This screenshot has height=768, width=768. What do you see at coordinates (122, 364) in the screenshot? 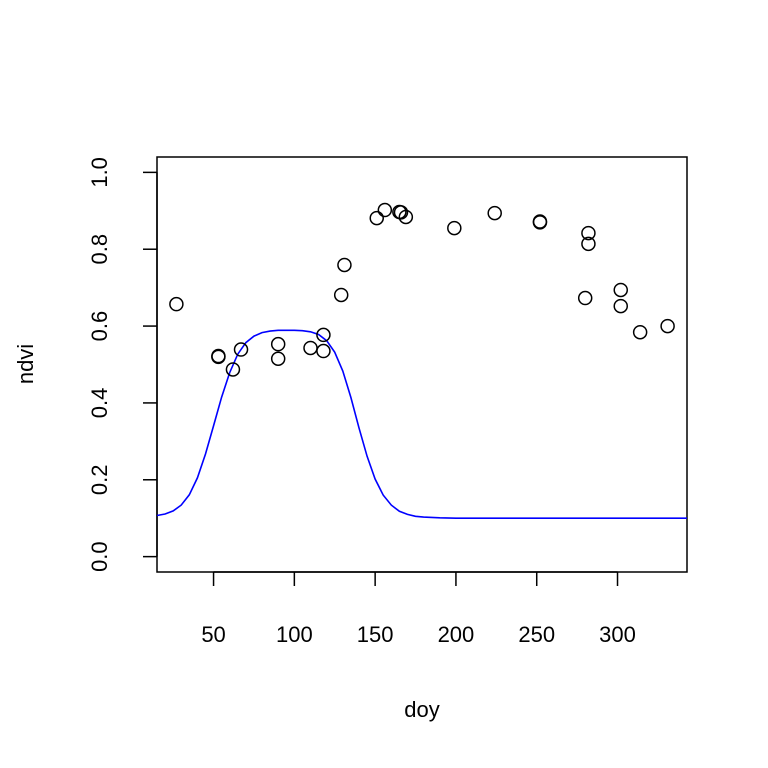
I see `y-axis: 0.0 0.2 0.4 0.6 0.8 1.0` at bounding box center [122, 364].